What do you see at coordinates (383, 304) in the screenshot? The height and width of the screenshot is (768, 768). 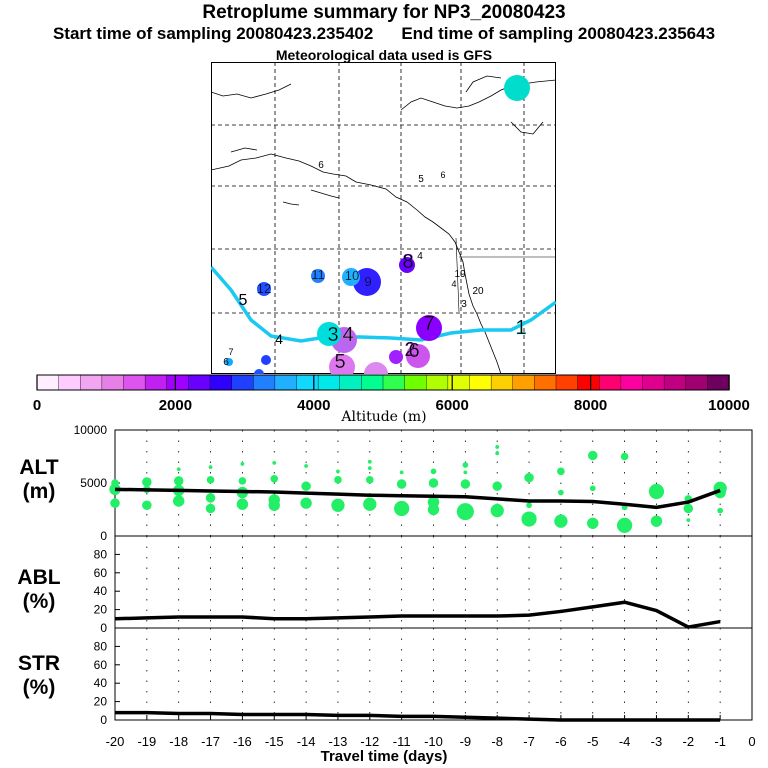 I see `plume-track` at bounding box center [383, 304].